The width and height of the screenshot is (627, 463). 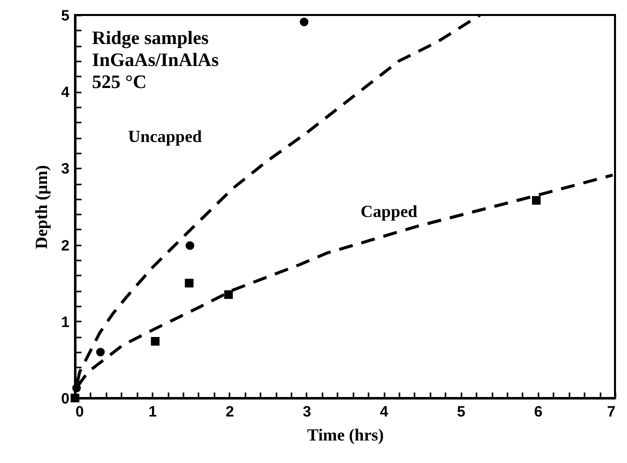 I want to click on annotation: InGaAs/InAlAs, so click(x=155, y=60).